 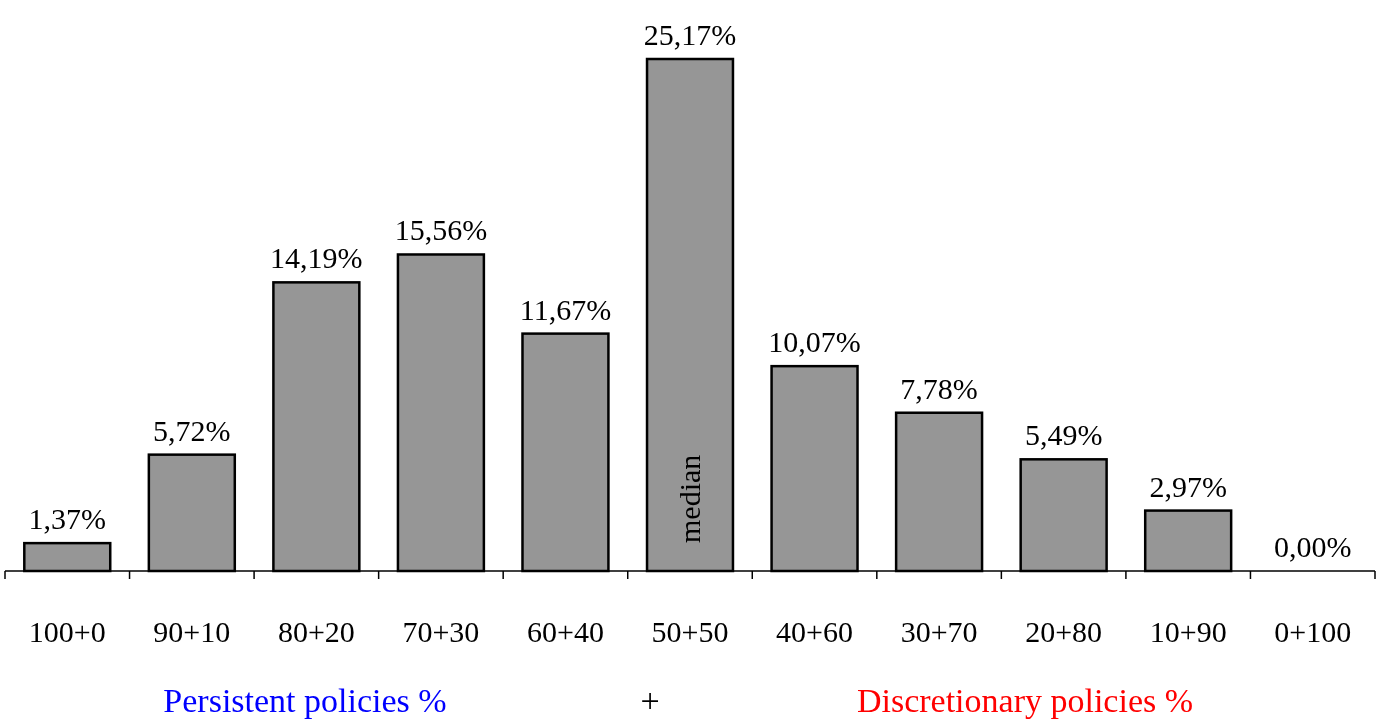 I want to click on x-tick-label: 100+0, so click(x=67, y=631).